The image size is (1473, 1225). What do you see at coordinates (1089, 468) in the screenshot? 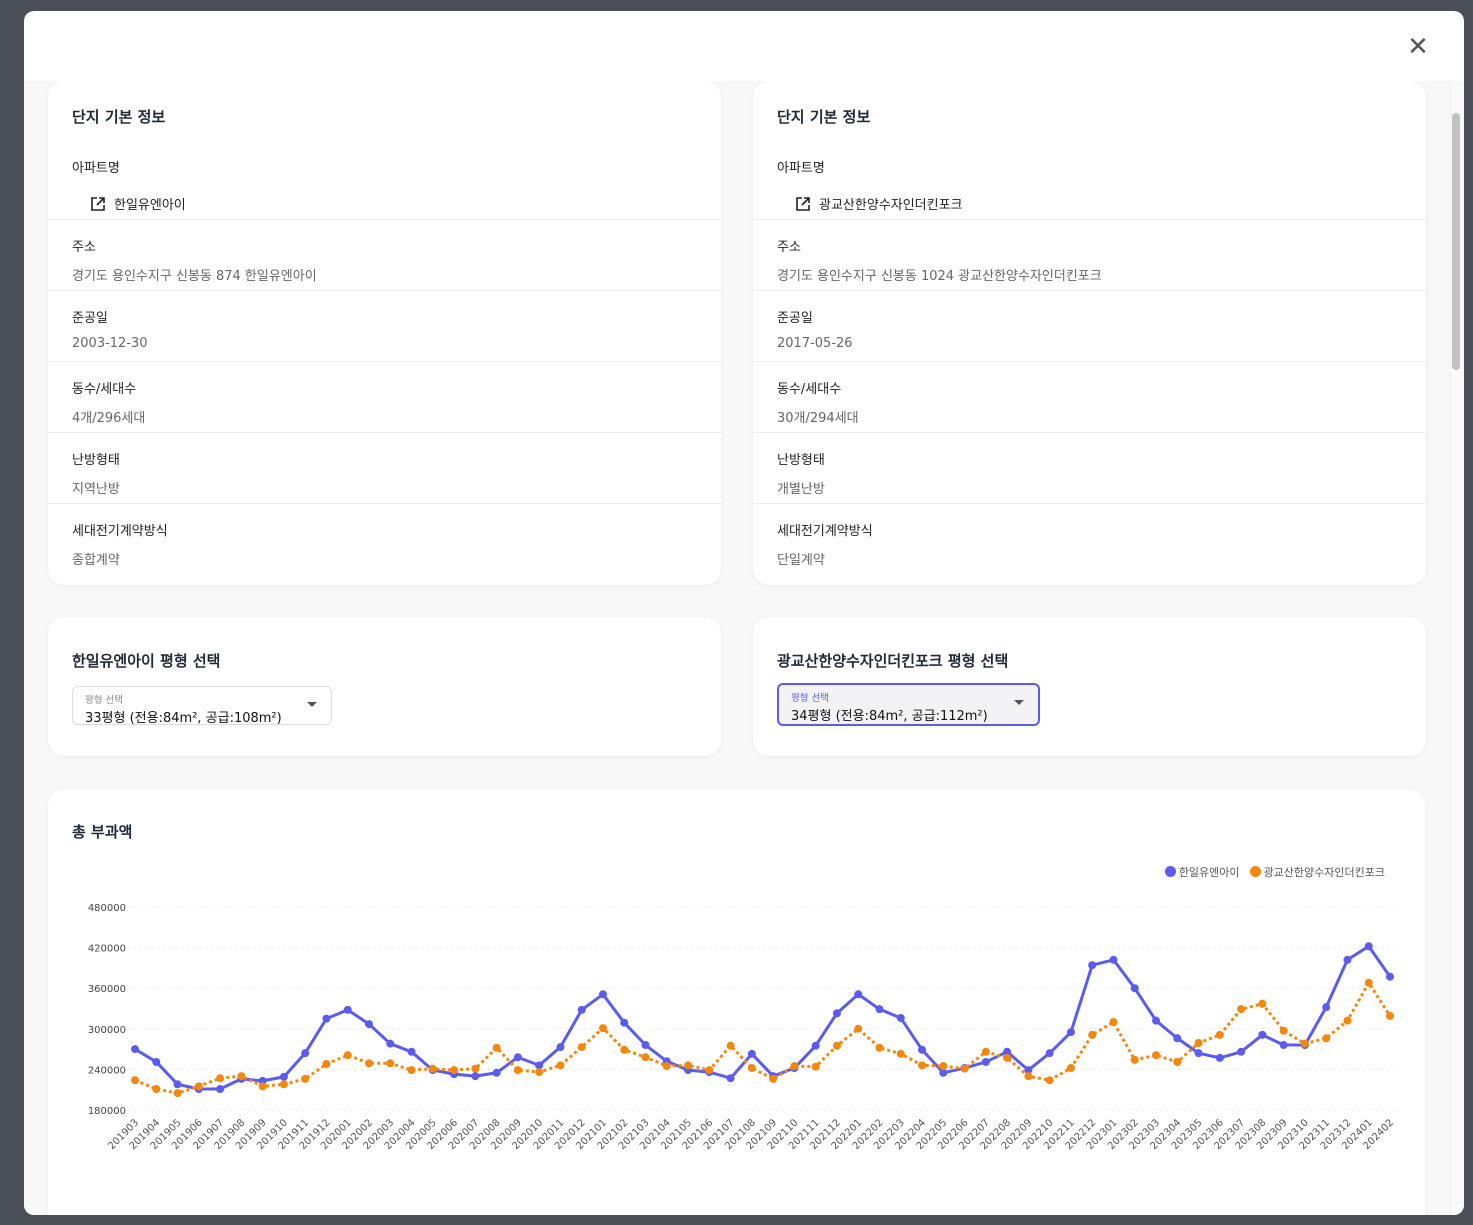
I see `info-row: 난방형태 개별난방` at bounding box center [1089, 468].